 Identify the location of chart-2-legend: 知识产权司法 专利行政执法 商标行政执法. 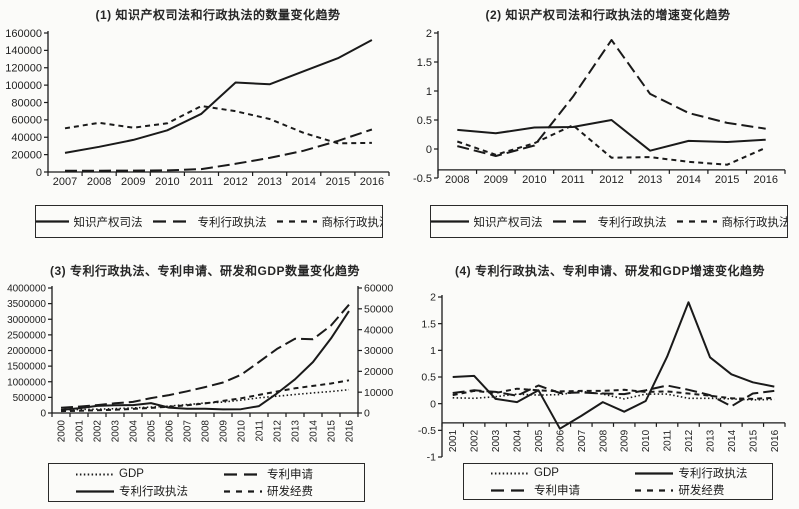
(609, 221).